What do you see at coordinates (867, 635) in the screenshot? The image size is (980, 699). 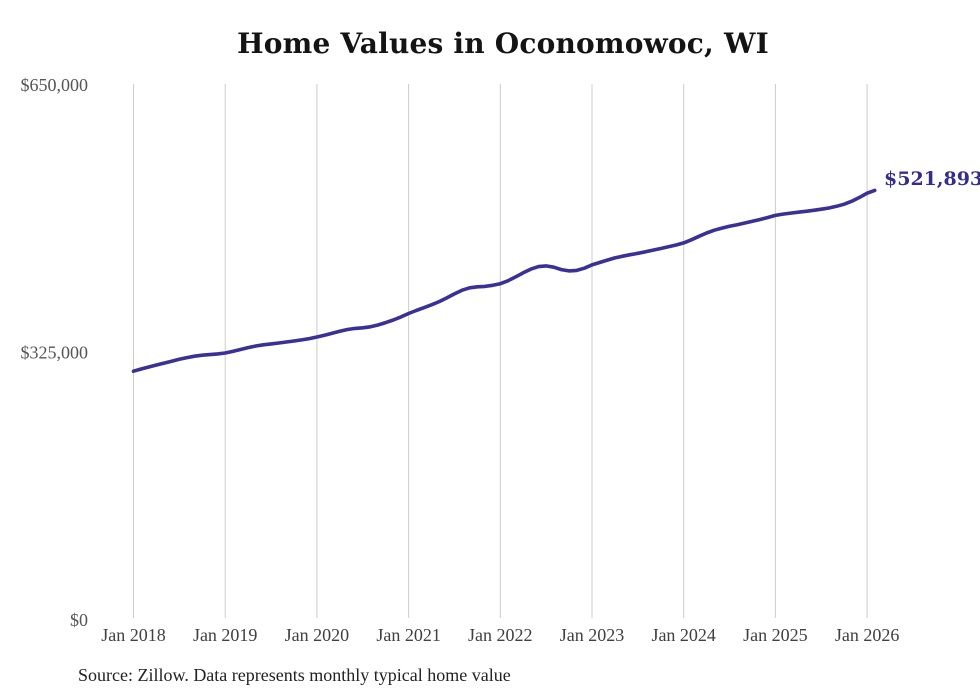 I see `x-tick-label: Jan 2026` at bounding box center [867, 635].